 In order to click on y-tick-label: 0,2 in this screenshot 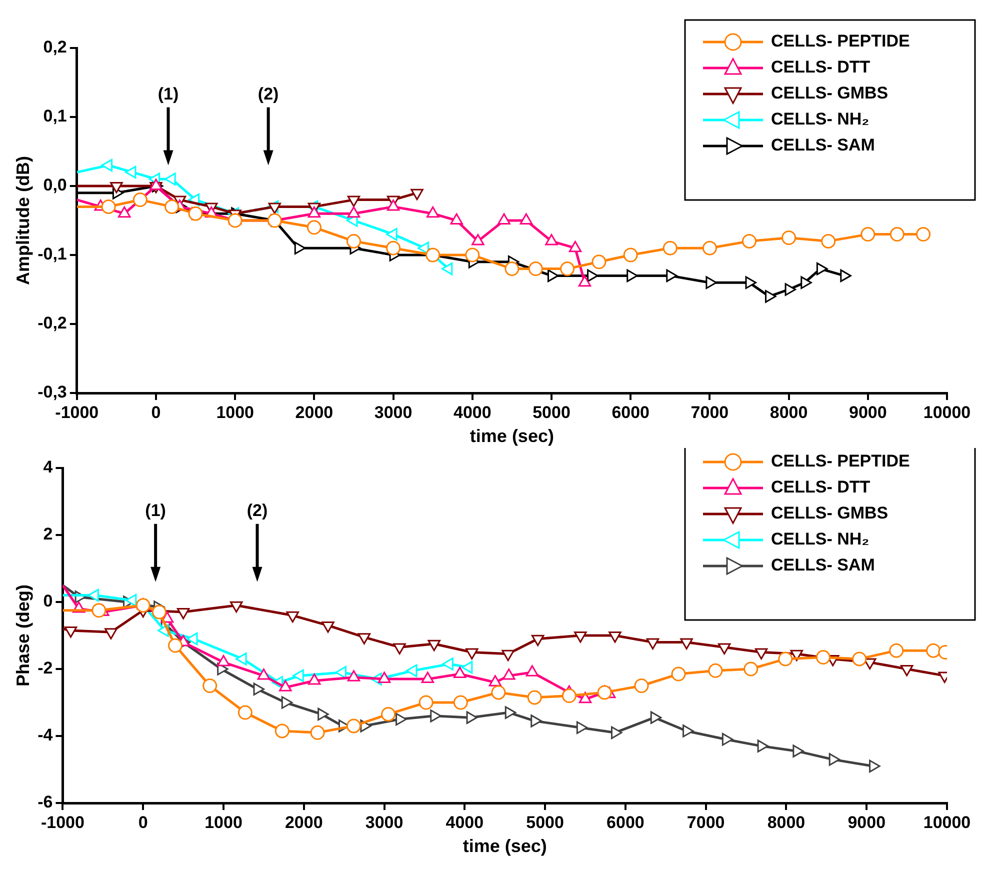, I will do `click(55, 47)`.